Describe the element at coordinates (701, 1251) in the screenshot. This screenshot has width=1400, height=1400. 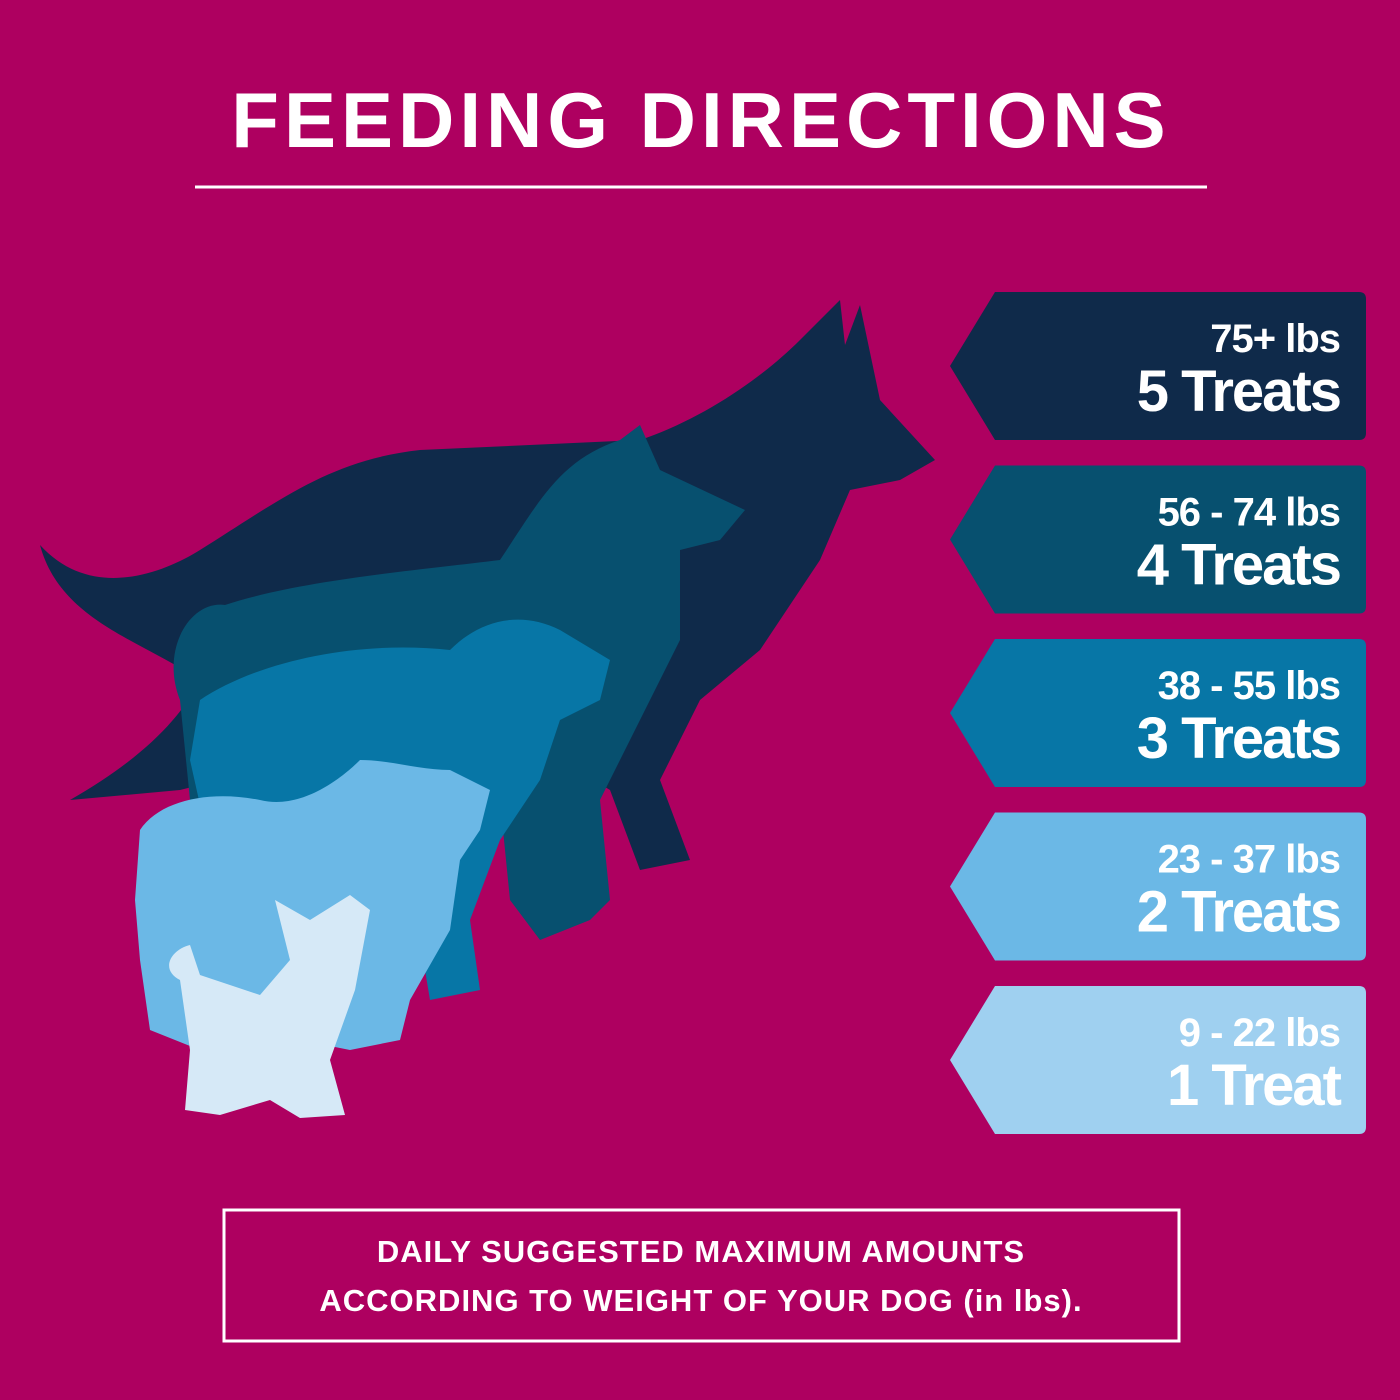
I see `note-line: DAILY SUGGESTED MAXIMUM AMOUNTS` at that location.